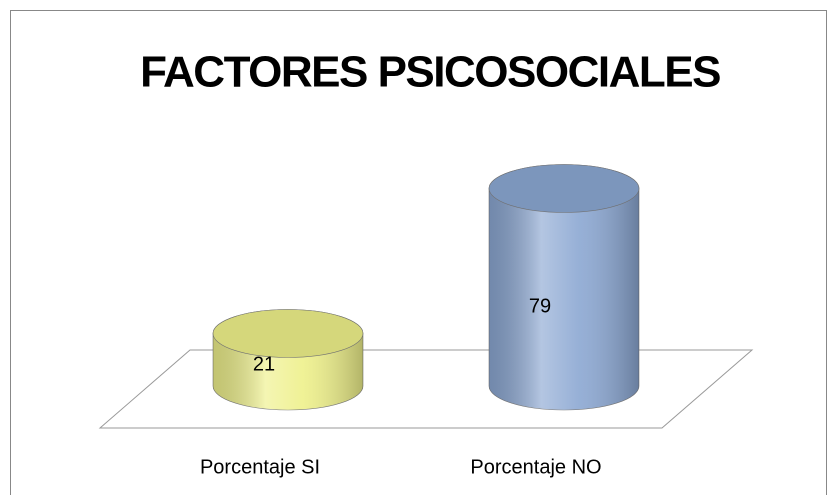 This screenshot has width=837, height=495. Describe the element at coordinates (430, 72) in the screenshot. I see `chart-title: FACTORES PSICOSOCIALES` at that location.